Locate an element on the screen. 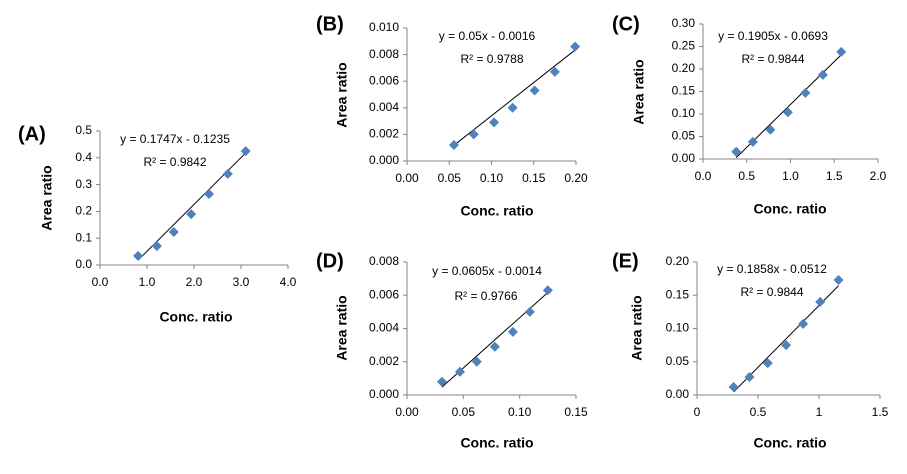 The width and height of the screenshot is (907, 474). x-tick-label: 0.05 is located at coordinates (464, 412).